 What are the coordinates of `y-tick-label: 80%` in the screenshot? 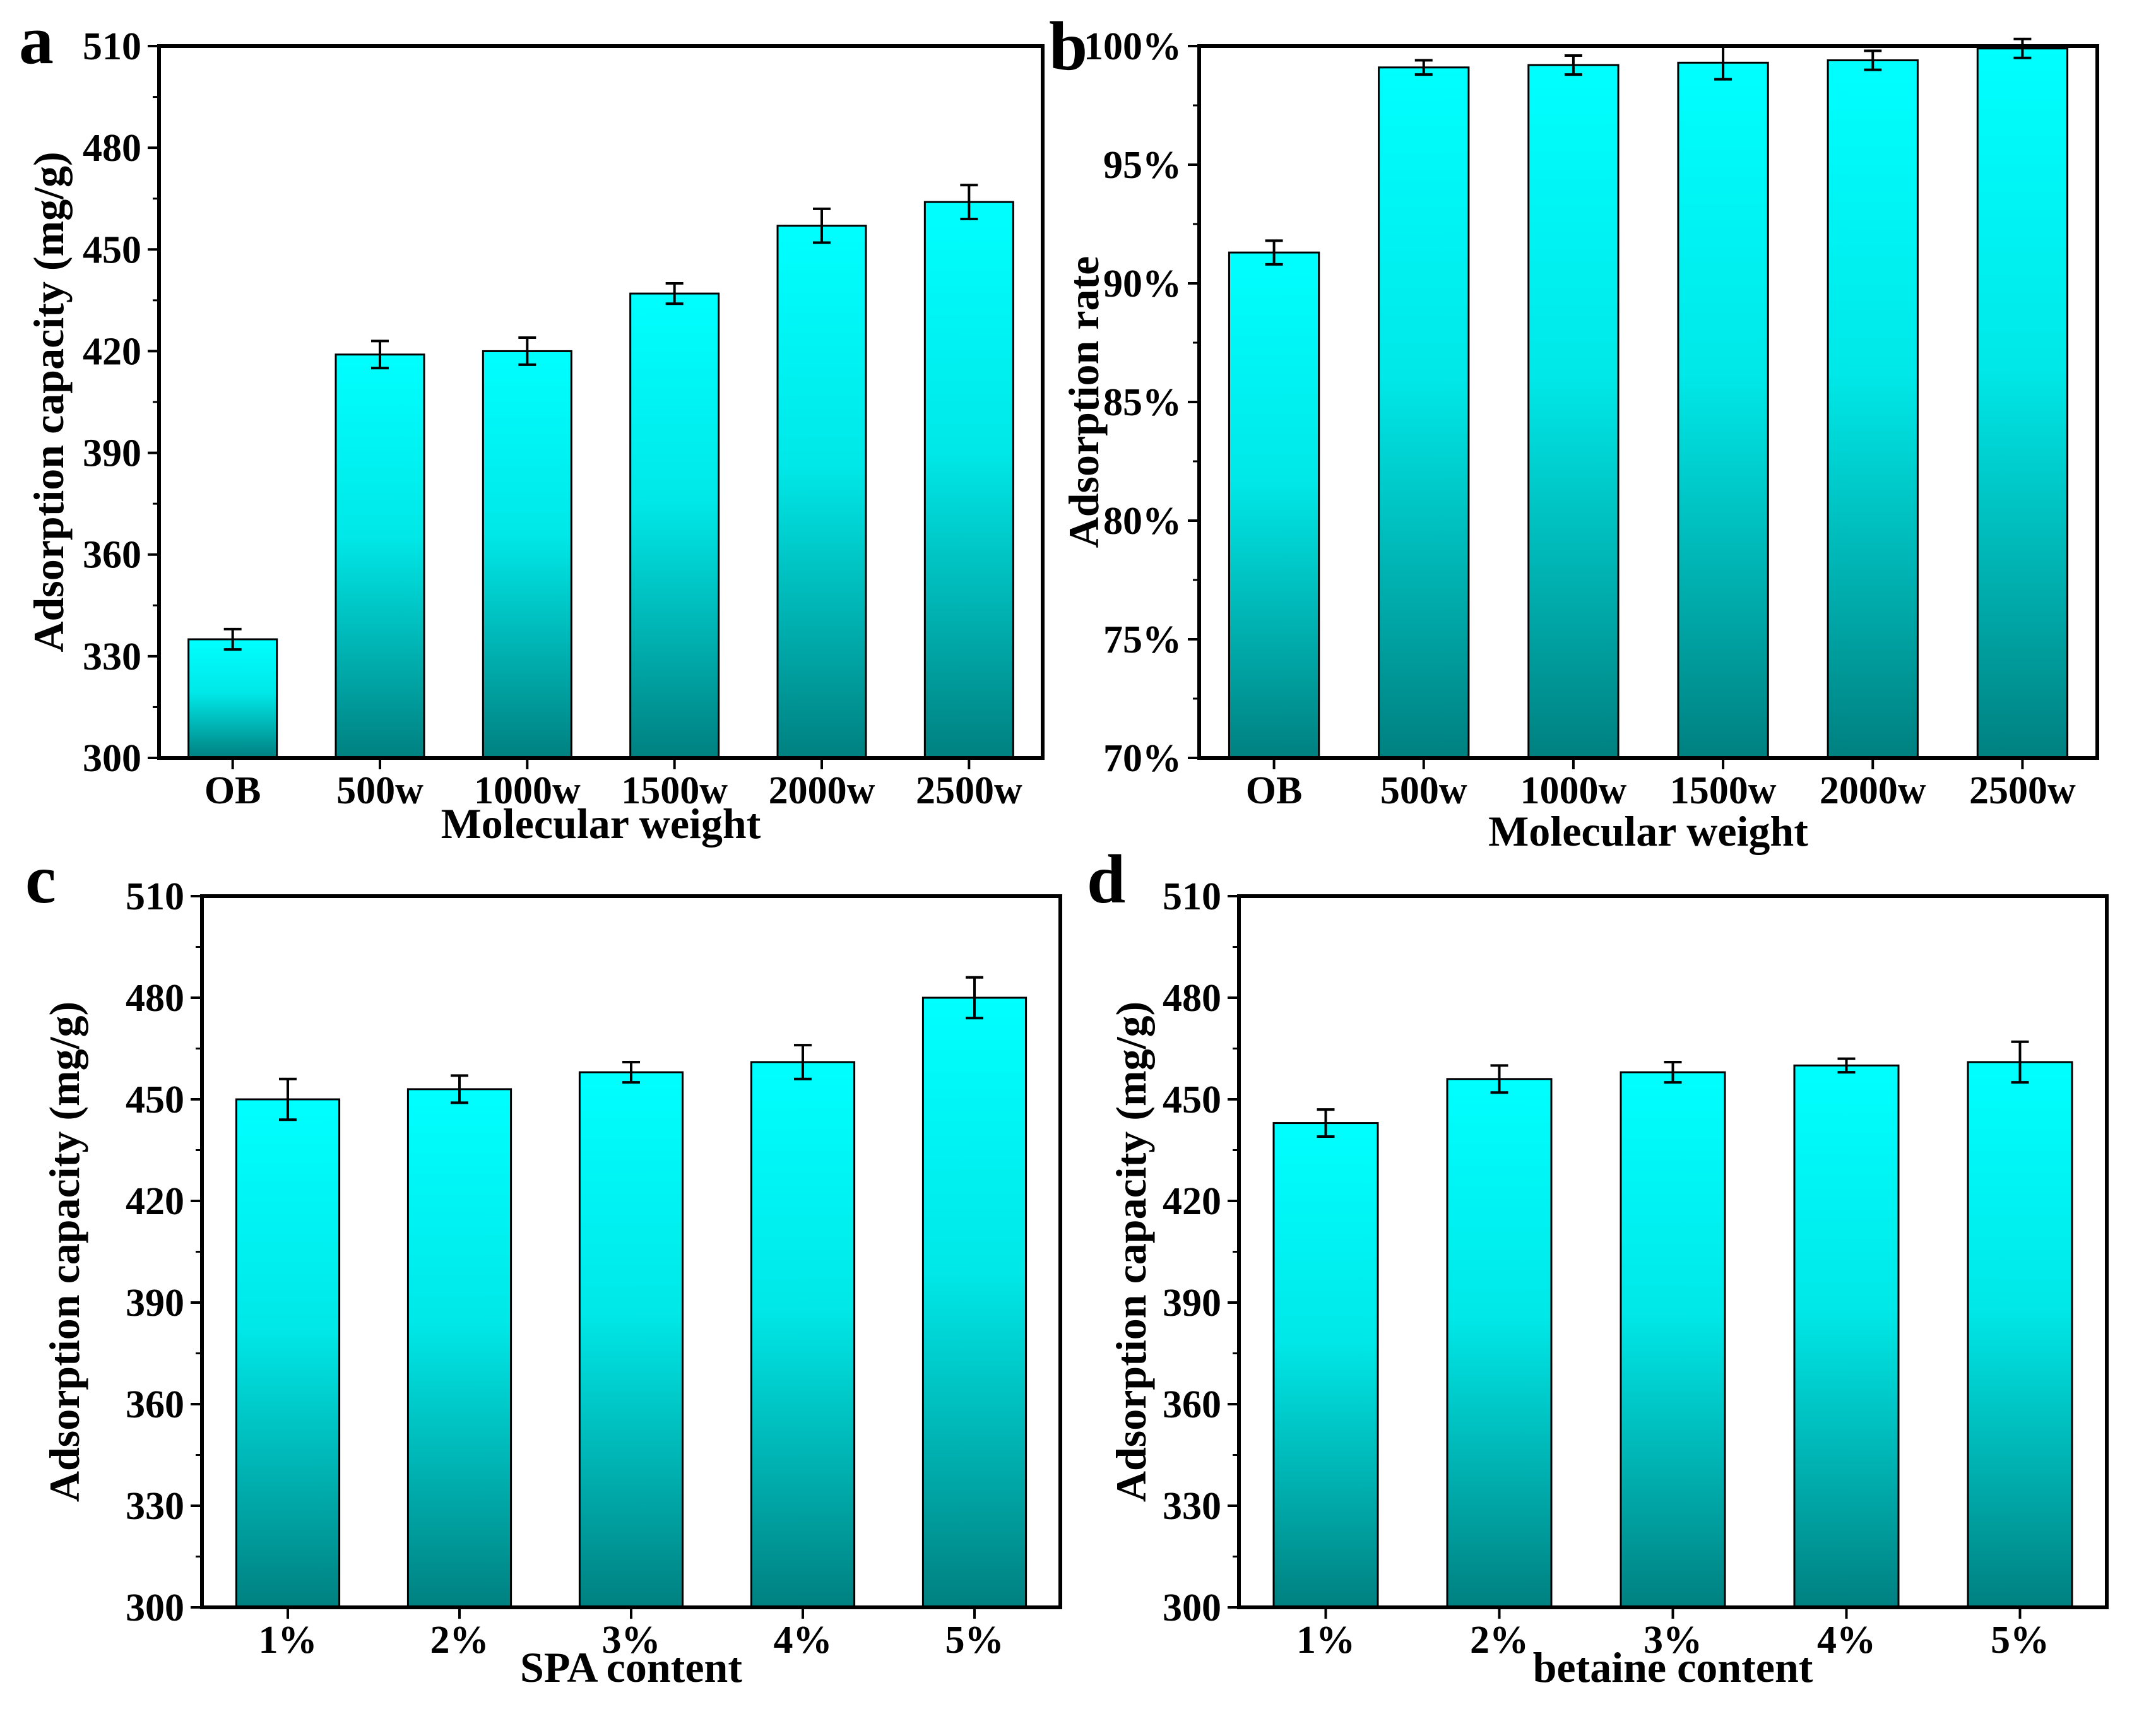 It's located at (1142, 521).